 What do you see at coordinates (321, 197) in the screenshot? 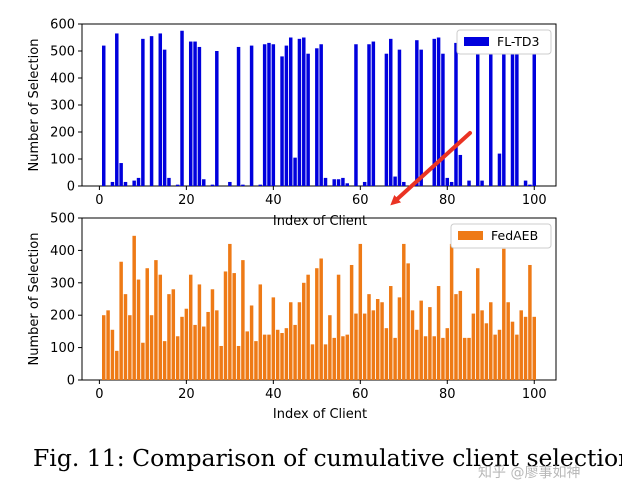
I see `xticks-top: 0 20 40 60 80 100` at bounding box center [321, 197].